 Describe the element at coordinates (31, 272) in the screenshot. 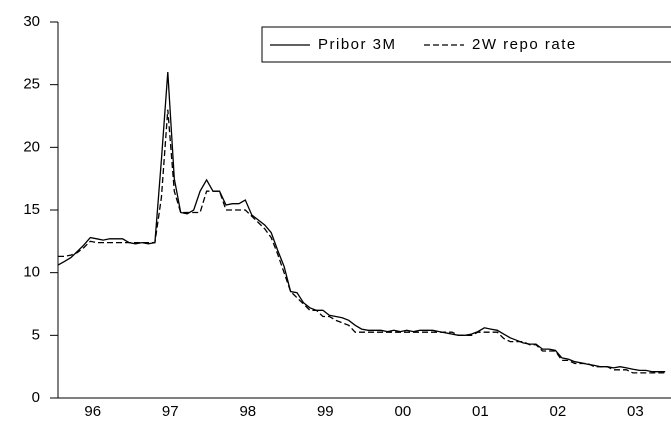

I see `y-tick-label: 10` at that location.